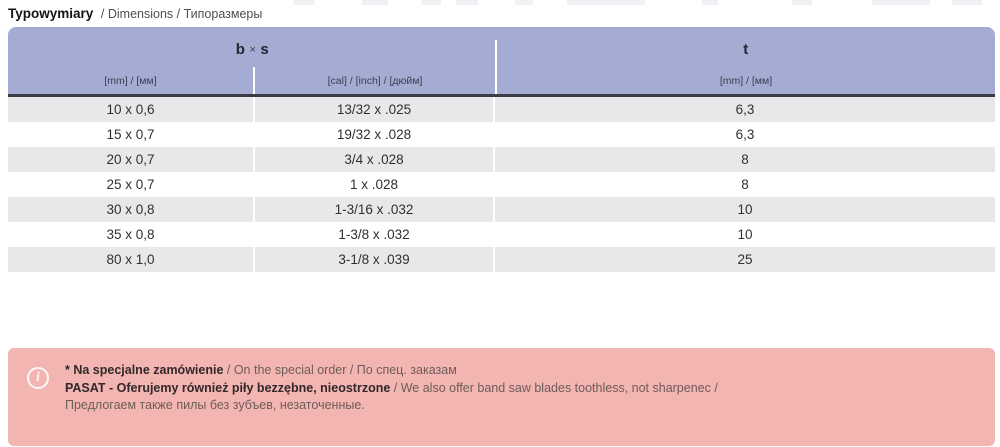 This screenshot has height=447, width=1000. What do you see at coordinates (501, 134) in the screenshot?
I see `table-row: 15 x 0,7 19/32 x .028 6,3` at bounding box center [501, 134].